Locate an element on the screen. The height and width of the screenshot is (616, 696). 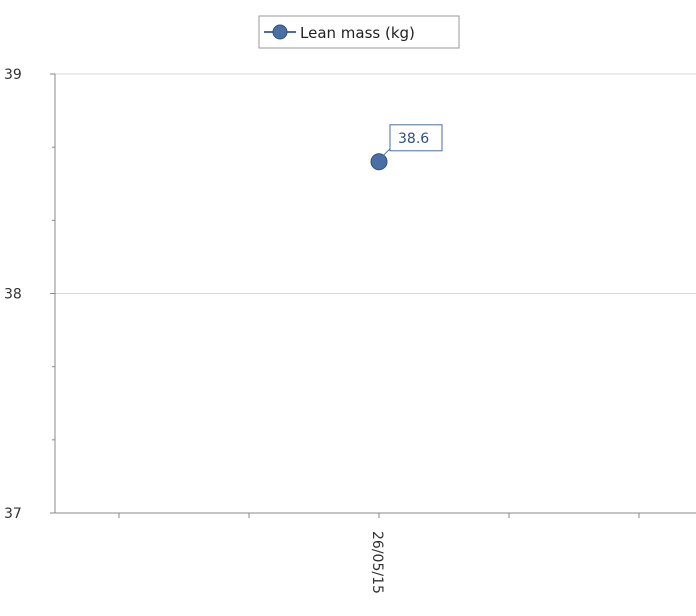
data-label-0: 38.6 is located at coordinates (413, 139).